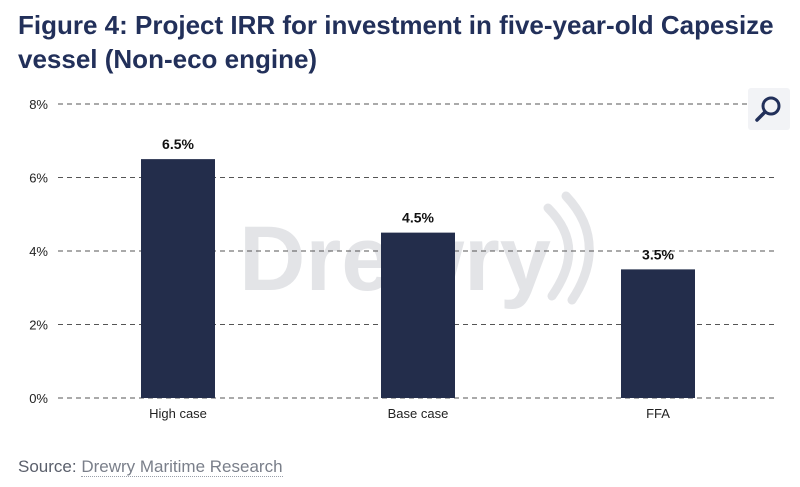  I want to click on y-axis-tick-labels: 0% 2% 4% 6% 8%, so click(38, 251).